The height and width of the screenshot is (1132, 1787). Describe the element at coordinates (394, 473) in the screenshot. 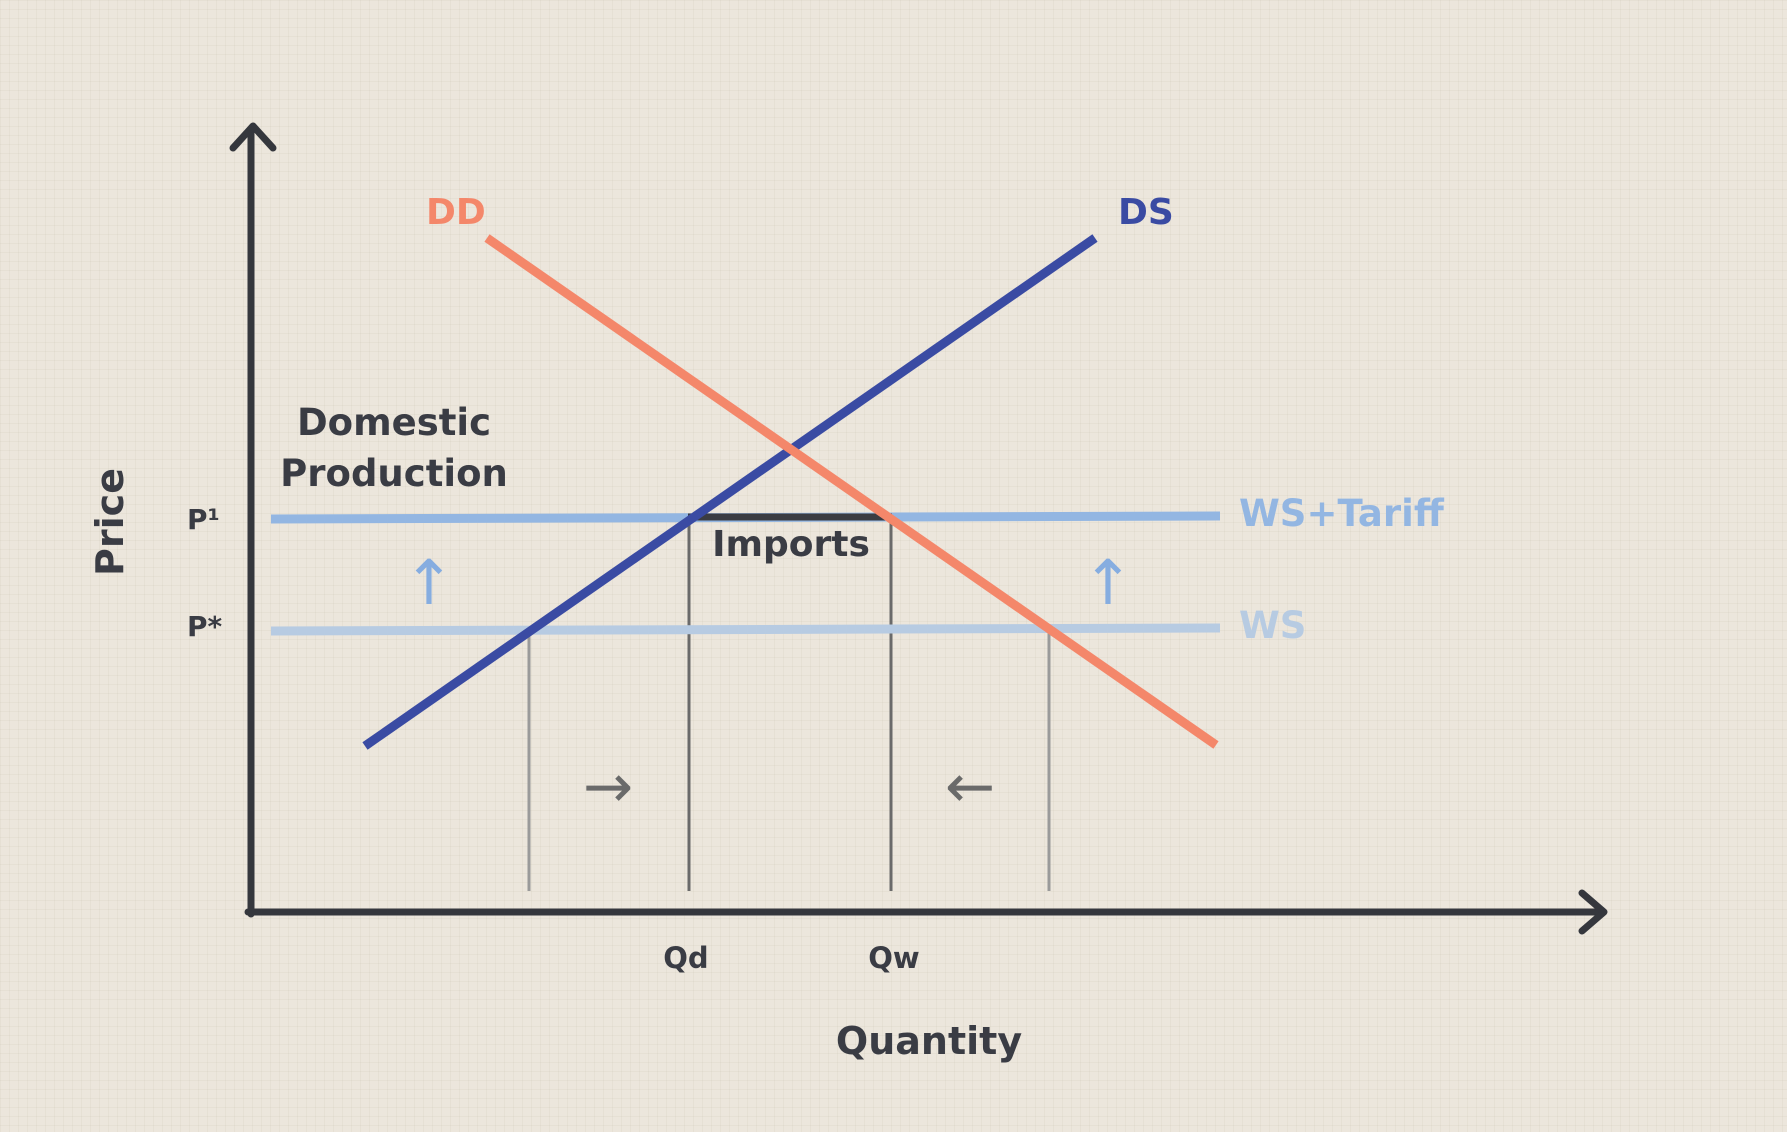

I see `domestic-production-label-line2: Production` at that location.